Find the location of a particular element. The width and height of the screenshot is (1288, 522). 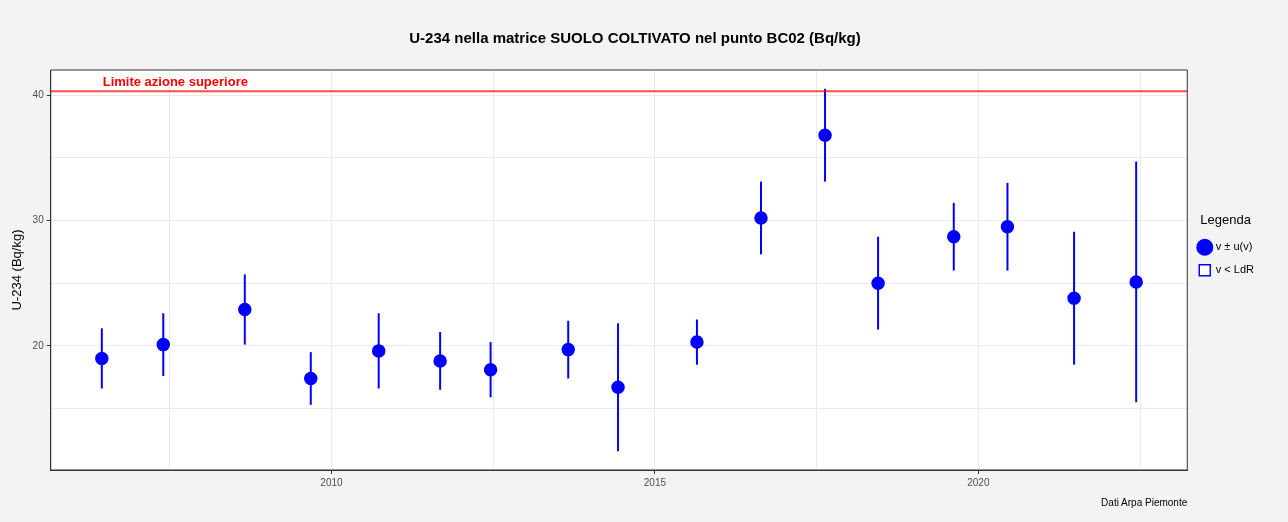

y-tick-label: 40 is located at coordinates (38, 94).